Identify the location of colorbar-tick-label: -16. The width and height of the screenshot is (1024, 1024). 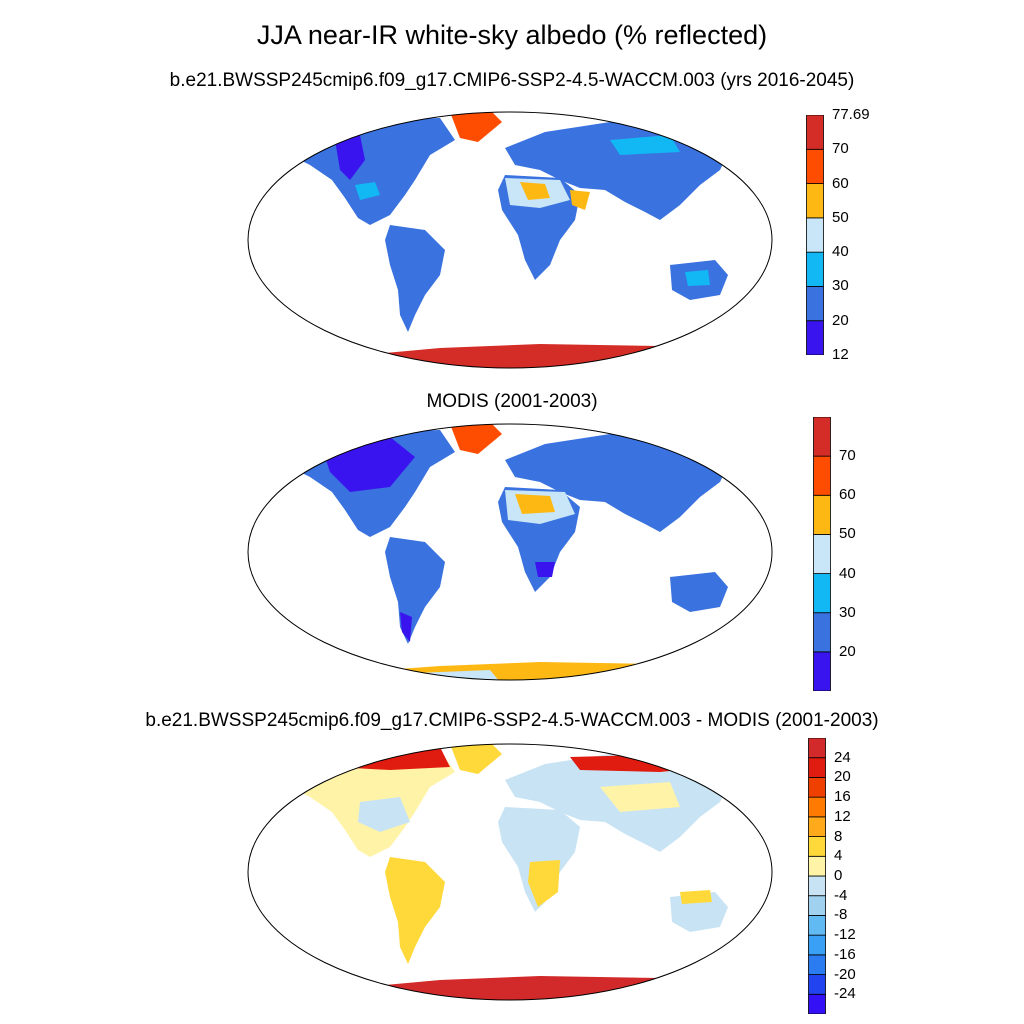
(845, 954).